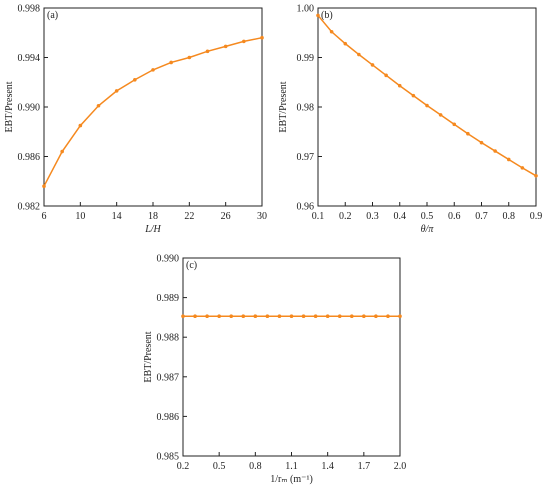 The image size is (550, 488). What do you see at coordinates (80, 216) in the screenshot?
I see `x-tick-label: 10` at bounding box center [80, 216].